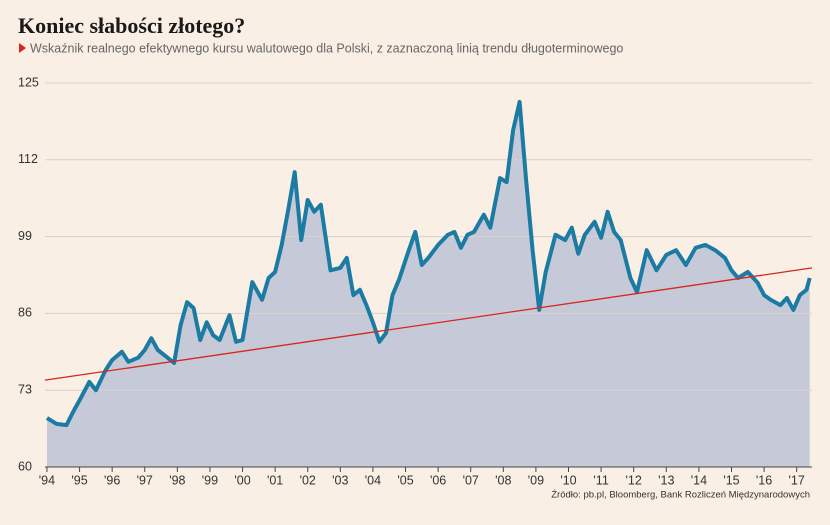 Image resolution: width=830 pixels, height=525 pixels. What do you see at coordinates (242, 480) in the screenshot?
I see `x-tick-label: '00` at bounding box center [242, 480].